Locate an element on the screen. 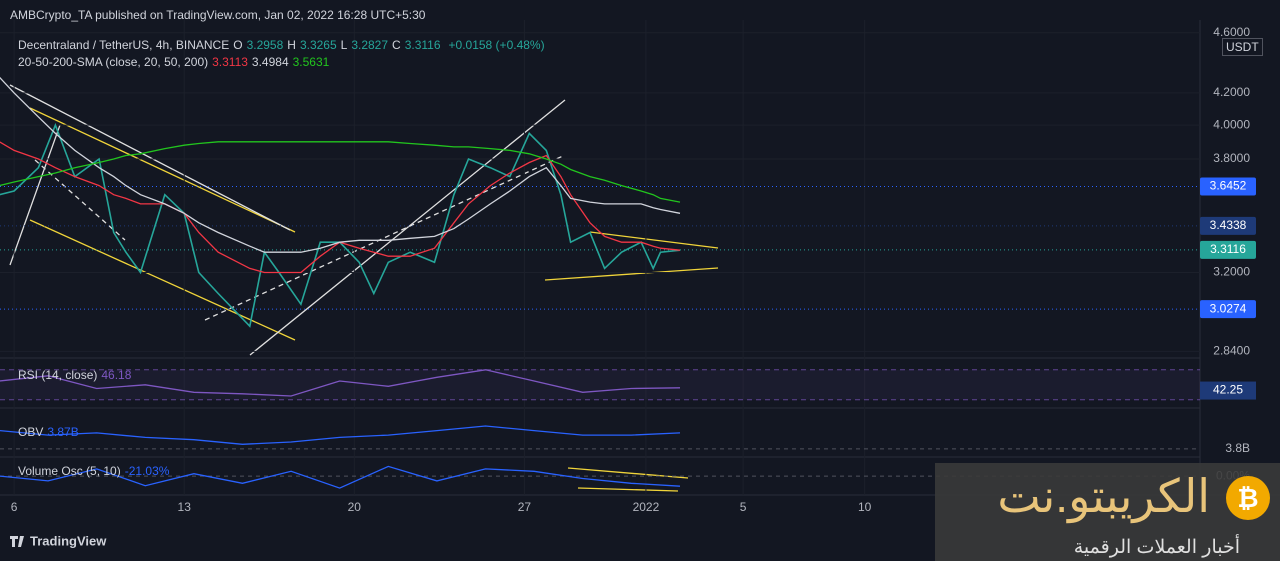 This screenshot has height=561, width=1280. divergence-line is located at coordinates (628, 489).